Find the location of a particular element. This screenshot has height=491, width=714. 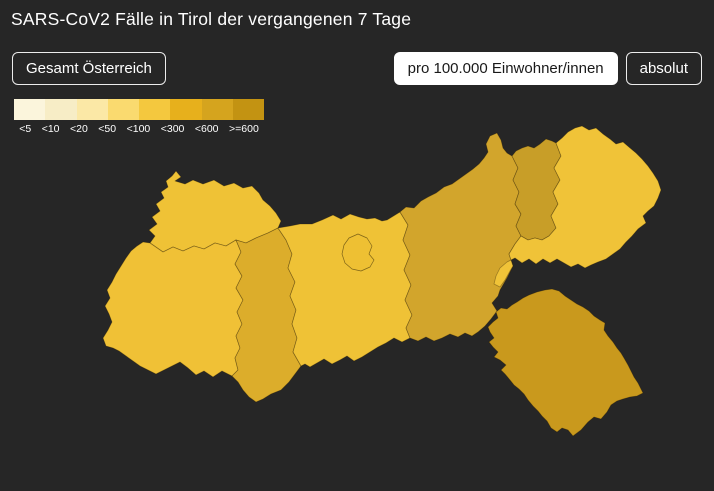

district-landeck is located at coordinates (173, 308).